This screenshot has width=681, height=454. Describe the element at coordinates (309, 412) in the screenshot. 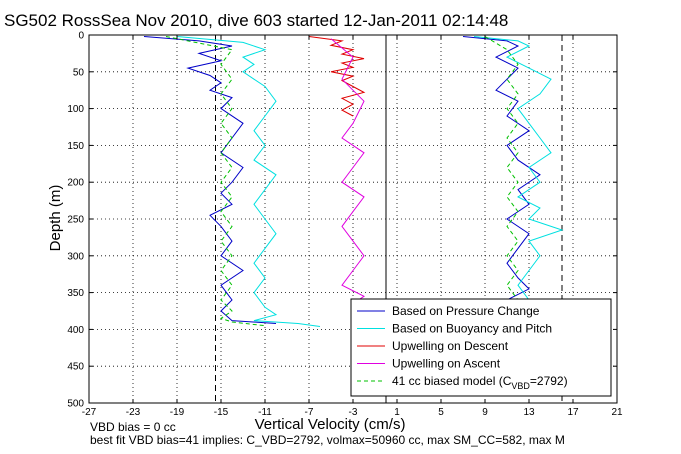

I see `x-tick-label: -7` at that location.